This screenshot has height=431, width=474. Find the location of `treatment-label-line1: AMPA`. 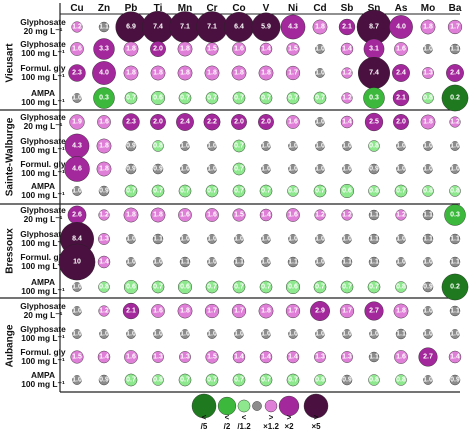

treatment-label-line1: AMPA is located at coordinates (43, 375).